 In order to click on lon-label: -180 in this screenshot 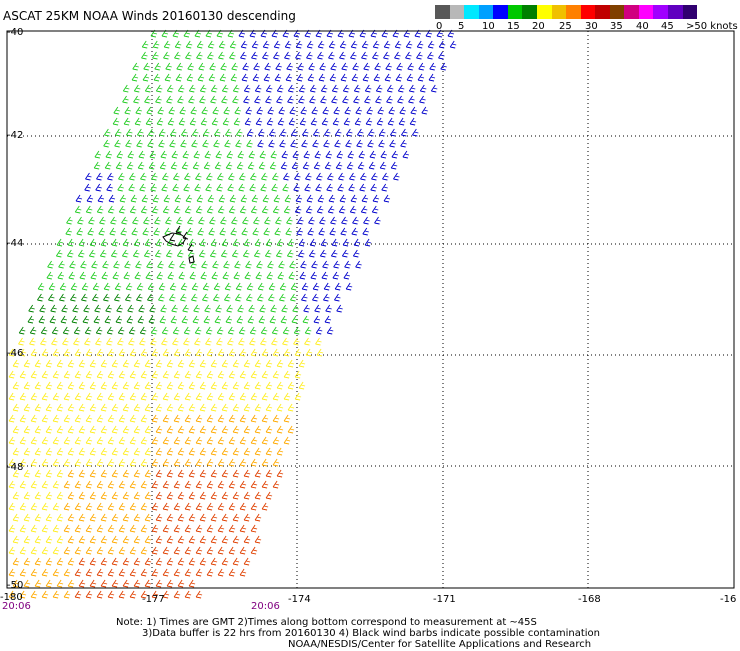, I will do `click(11, 597)`.